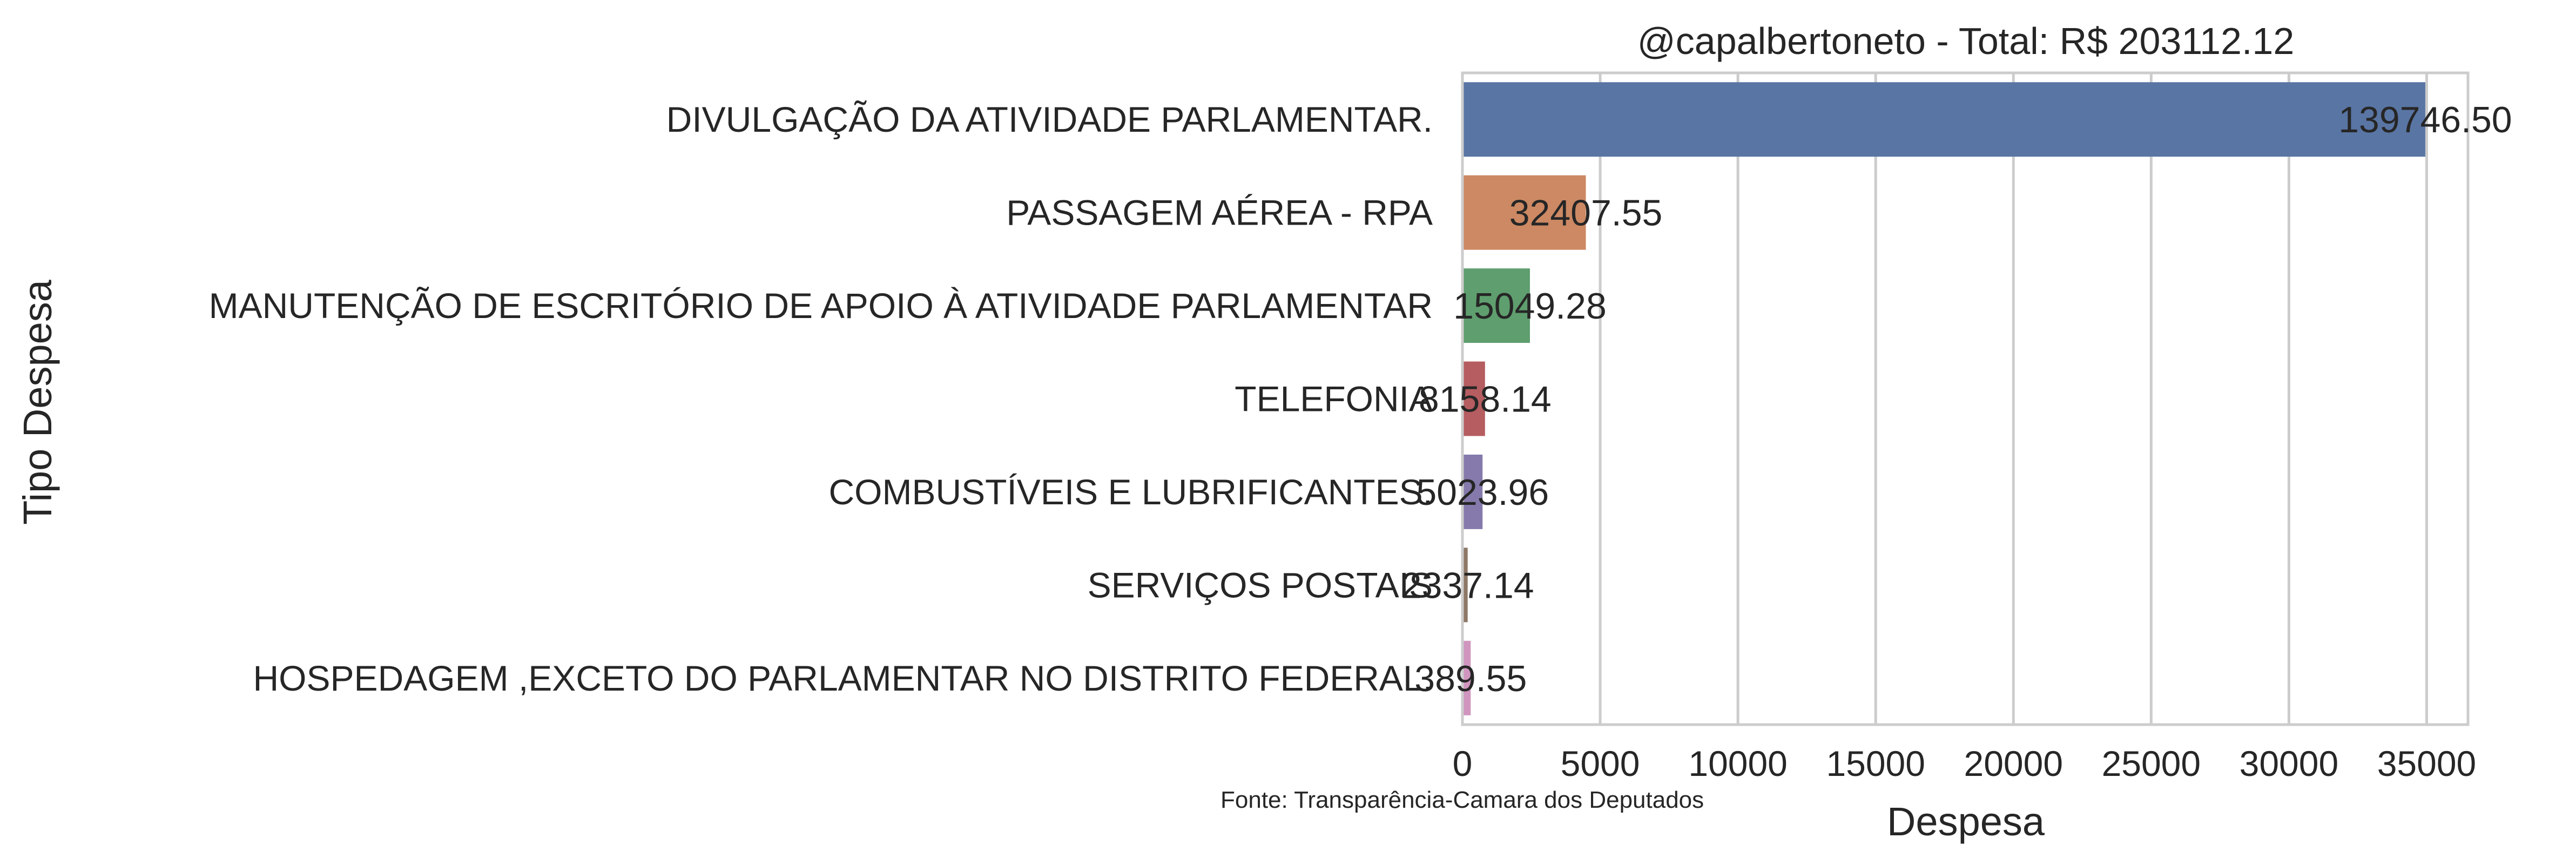 This screenshot has width=2576, height=865. Describe the element at coordinates (1463, 763) in the screenshot. I see `x-tick-label: 0` at that location.